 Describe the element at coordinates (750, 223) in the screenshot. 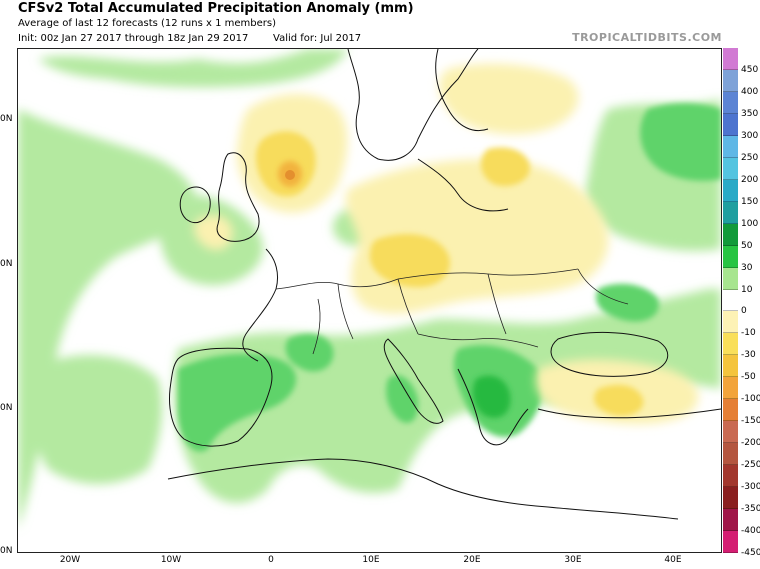

I see `colorbar-label: 100` at that location.